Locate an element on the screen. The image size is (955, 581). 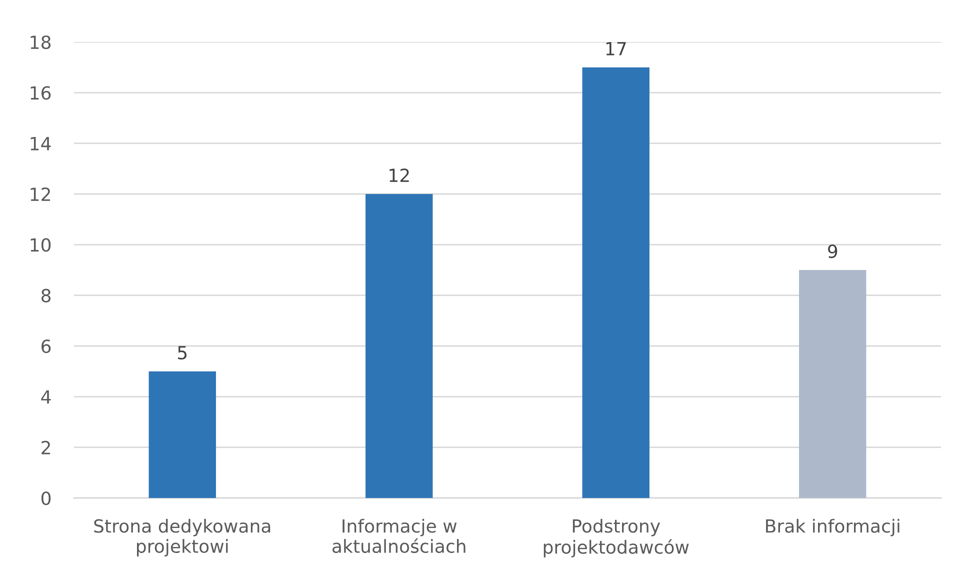
y-tick-label: 0 is located at coordinates (46, 498).